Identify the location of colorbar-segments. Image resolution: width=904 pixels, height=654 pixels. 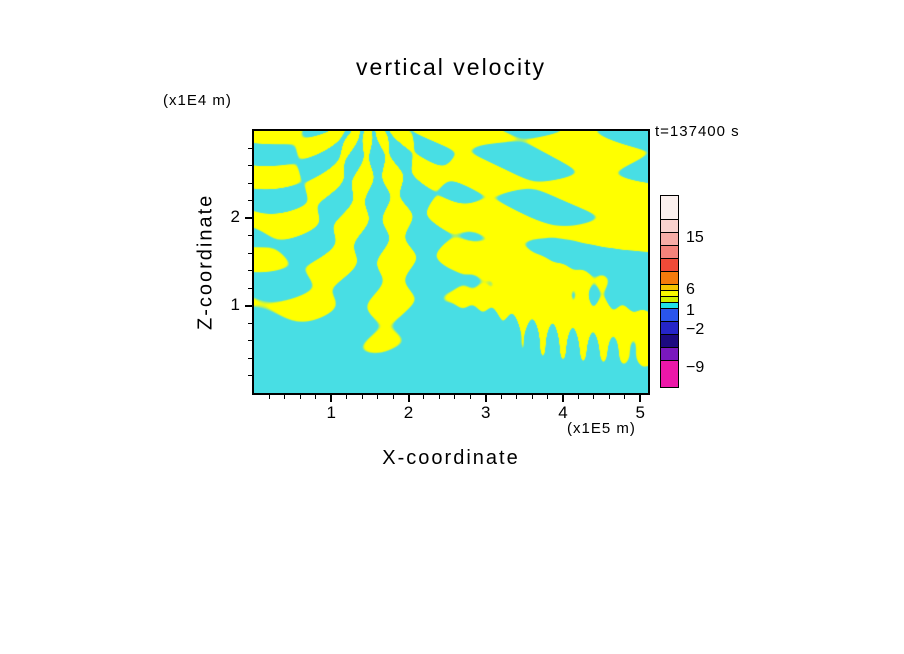
(669, 291).